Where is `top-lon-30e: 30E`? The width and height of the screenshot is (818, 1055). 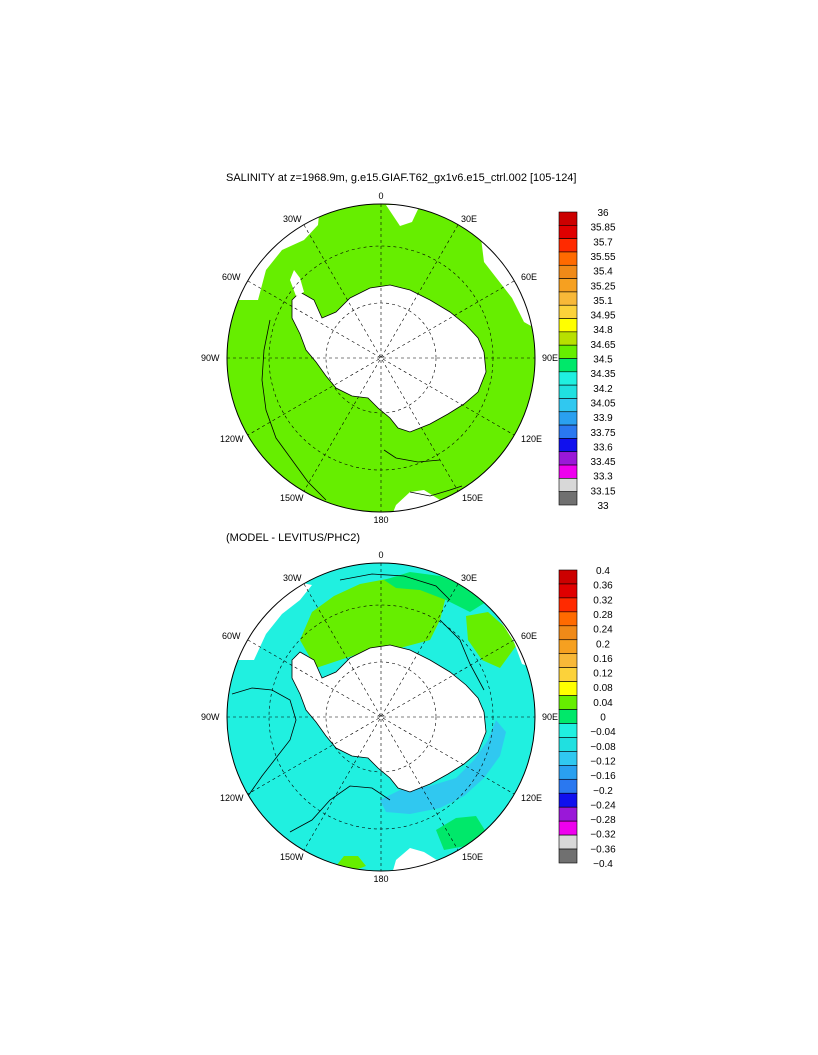
top-lon-30e: 30E is located at coordinates (469, 219).